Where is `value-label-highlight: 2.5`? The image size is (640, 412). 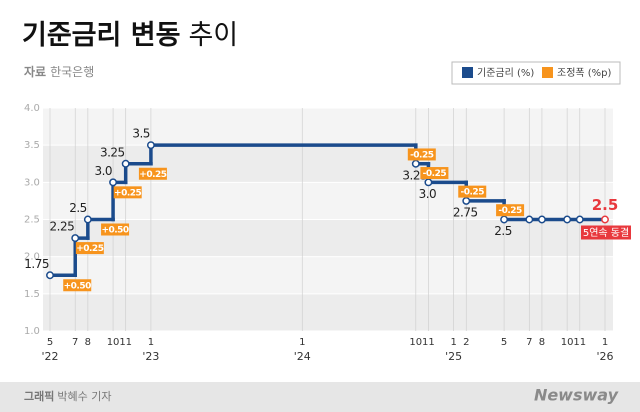 value-label-highlight: 2.5 is located at coordinates (605, 205).